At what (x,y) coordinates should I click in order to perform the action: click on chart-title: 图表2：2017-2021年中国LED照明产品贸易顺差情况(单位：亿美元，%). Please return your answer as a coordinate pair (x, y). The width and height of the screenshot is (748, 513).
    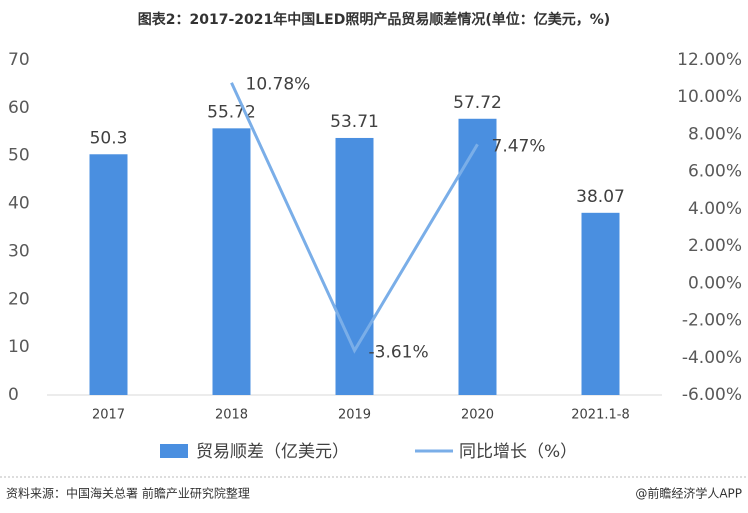
    Looking at the image, I should click on (374, 19).